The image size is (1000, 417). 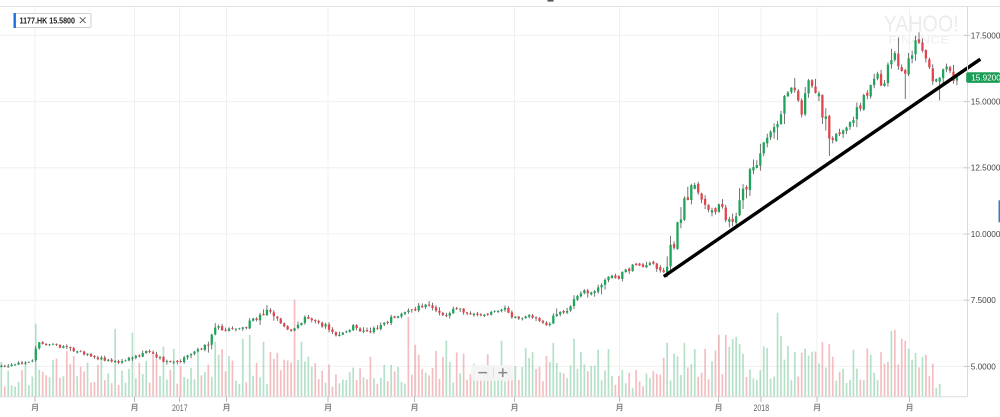 What do you see at coordinates (983, 366) in the screenshot?
I see `svg-text: 5.0000` at bounding box center [983, 366].